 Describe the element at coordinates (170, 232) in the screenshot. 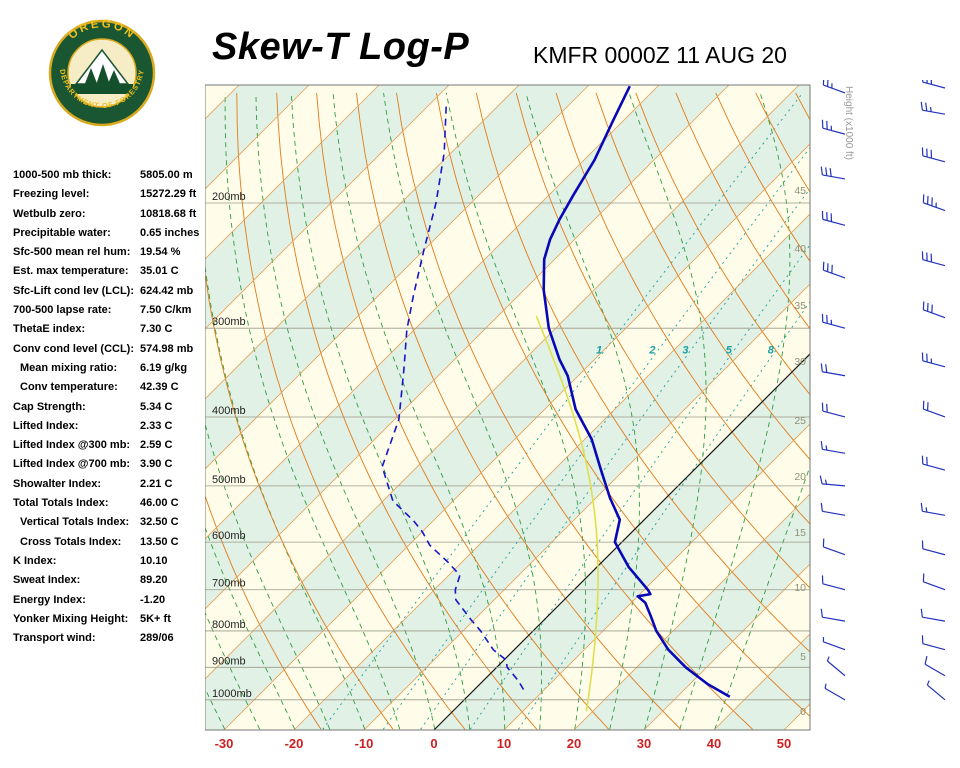

I see `index-value: 0.65 inches` at that location.